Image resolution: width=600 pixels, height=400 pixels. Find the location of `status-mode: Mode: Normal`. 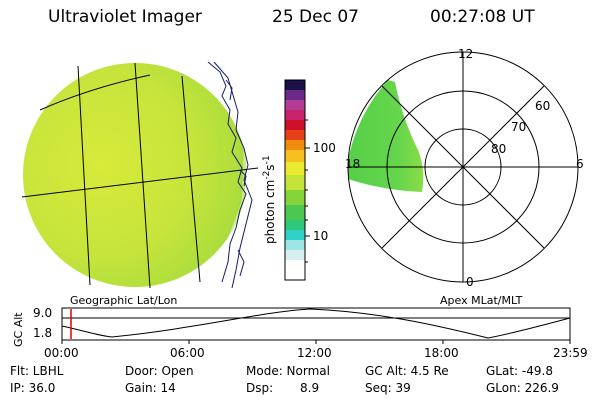

status-mode: Mode: Normal is located at coordinates (288, 371).